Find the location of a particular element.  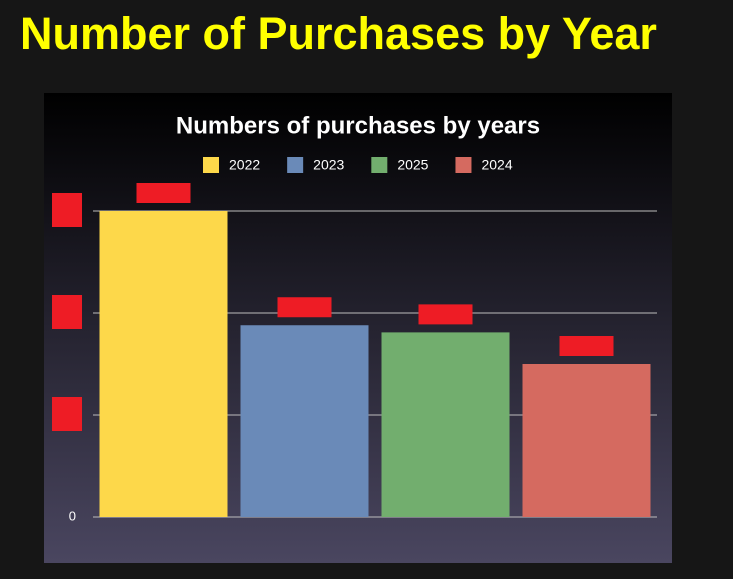

legend-label: 2025 is located at coordinates (412, 165).